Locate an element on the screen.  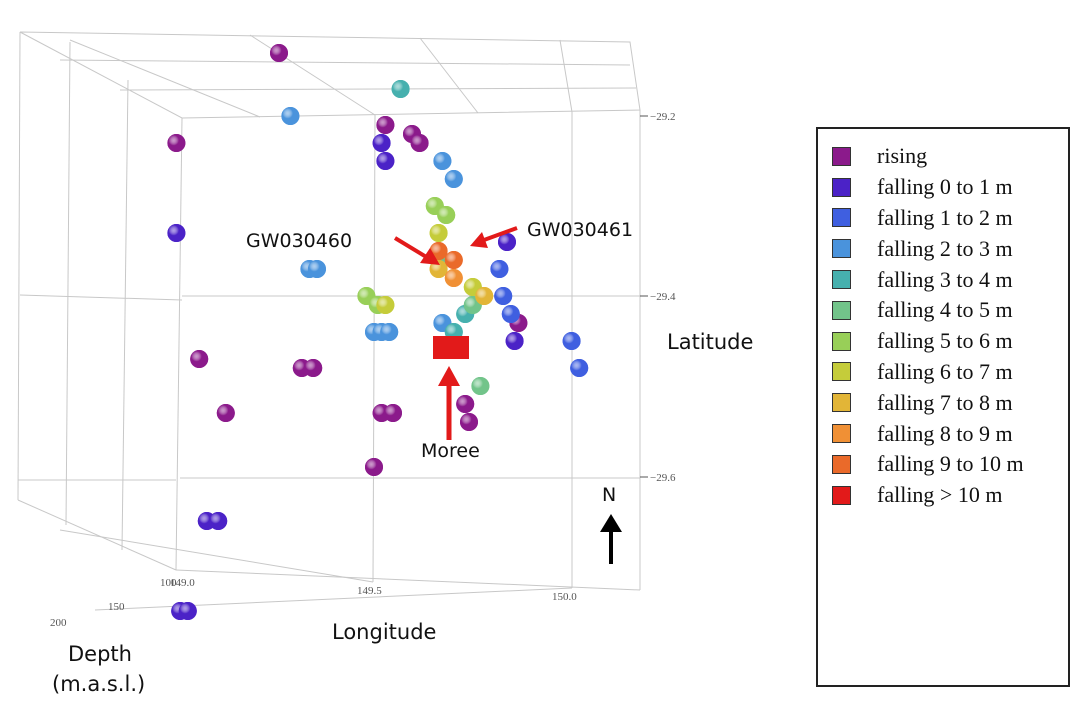
legend-label: rising is located at coordinates (902, 156).